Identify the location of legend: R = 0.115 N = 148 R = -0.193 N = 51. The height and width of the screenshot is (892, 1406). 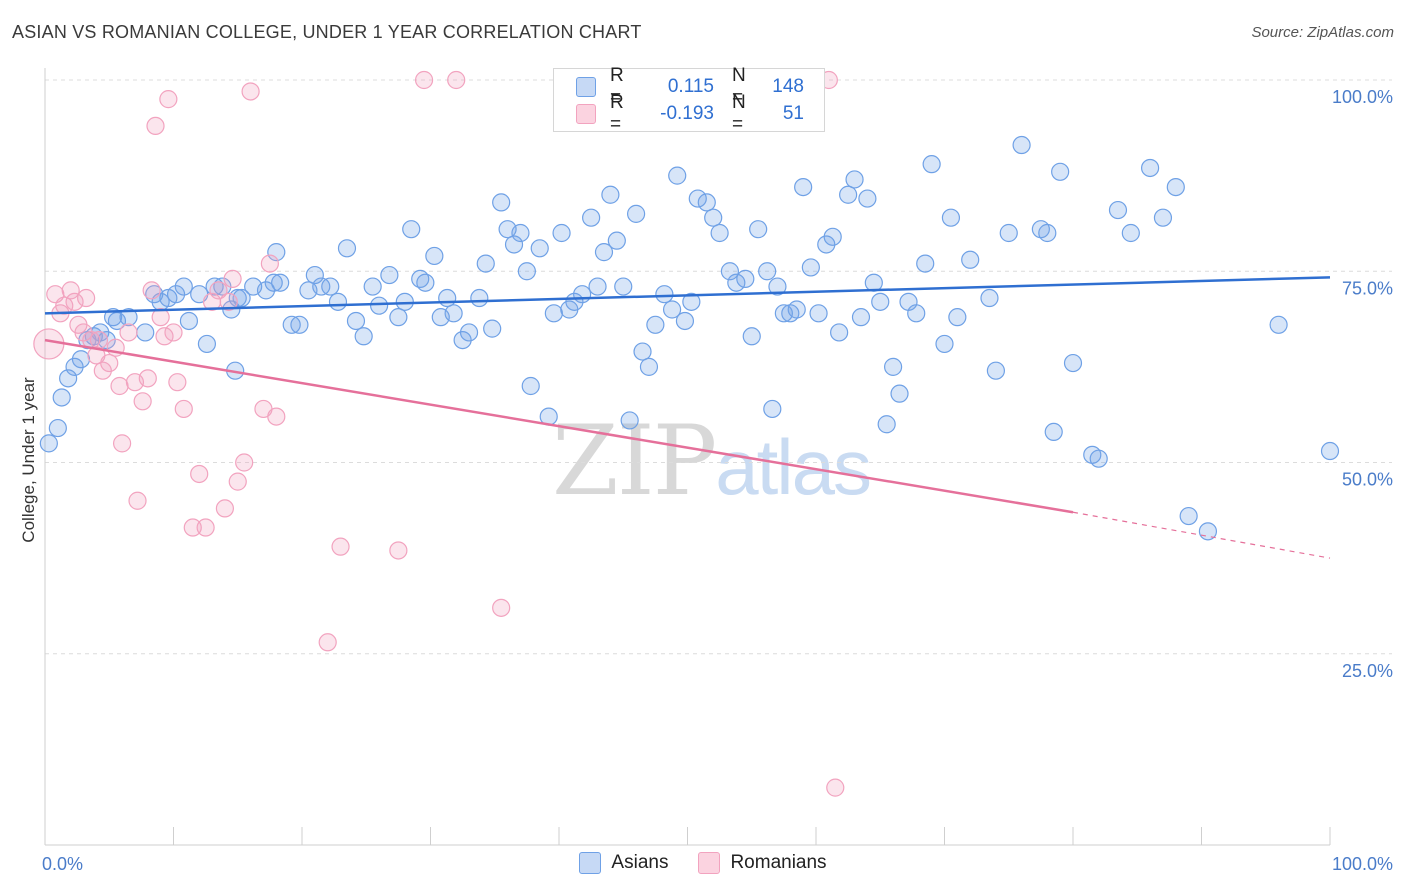
(689, 100).